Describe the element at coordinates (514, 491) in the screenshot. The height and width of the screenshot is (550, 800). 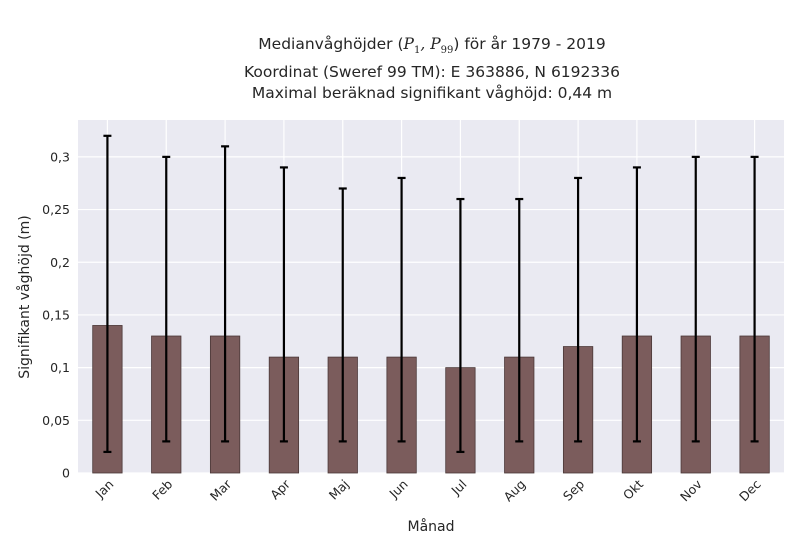
I see `x-tick-label-aug: Aug` at that location.